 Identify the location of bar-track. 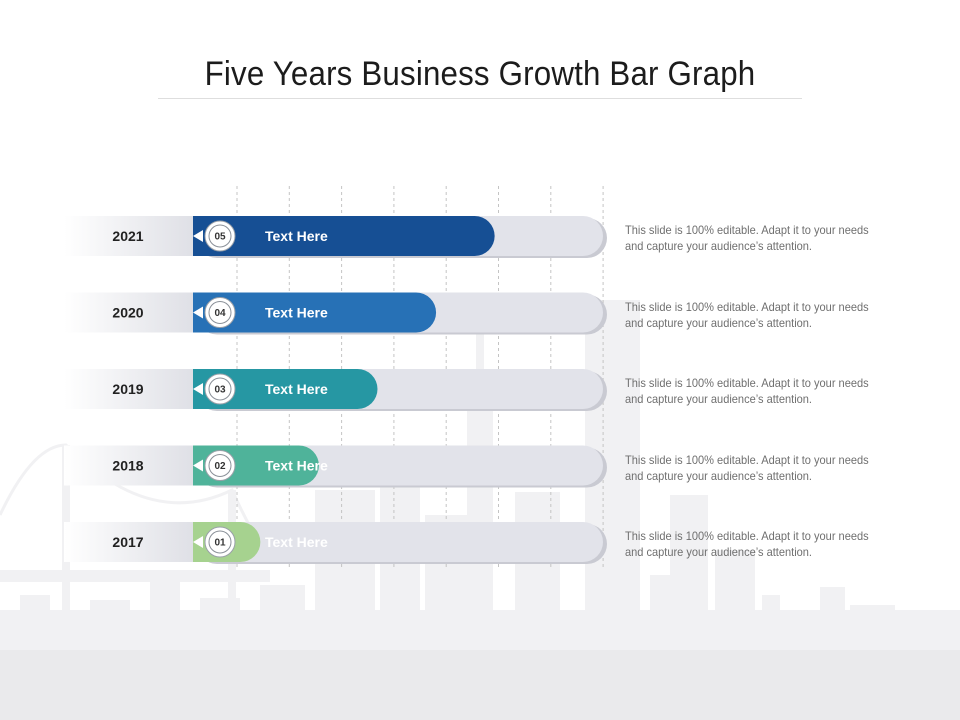
(398, 542).